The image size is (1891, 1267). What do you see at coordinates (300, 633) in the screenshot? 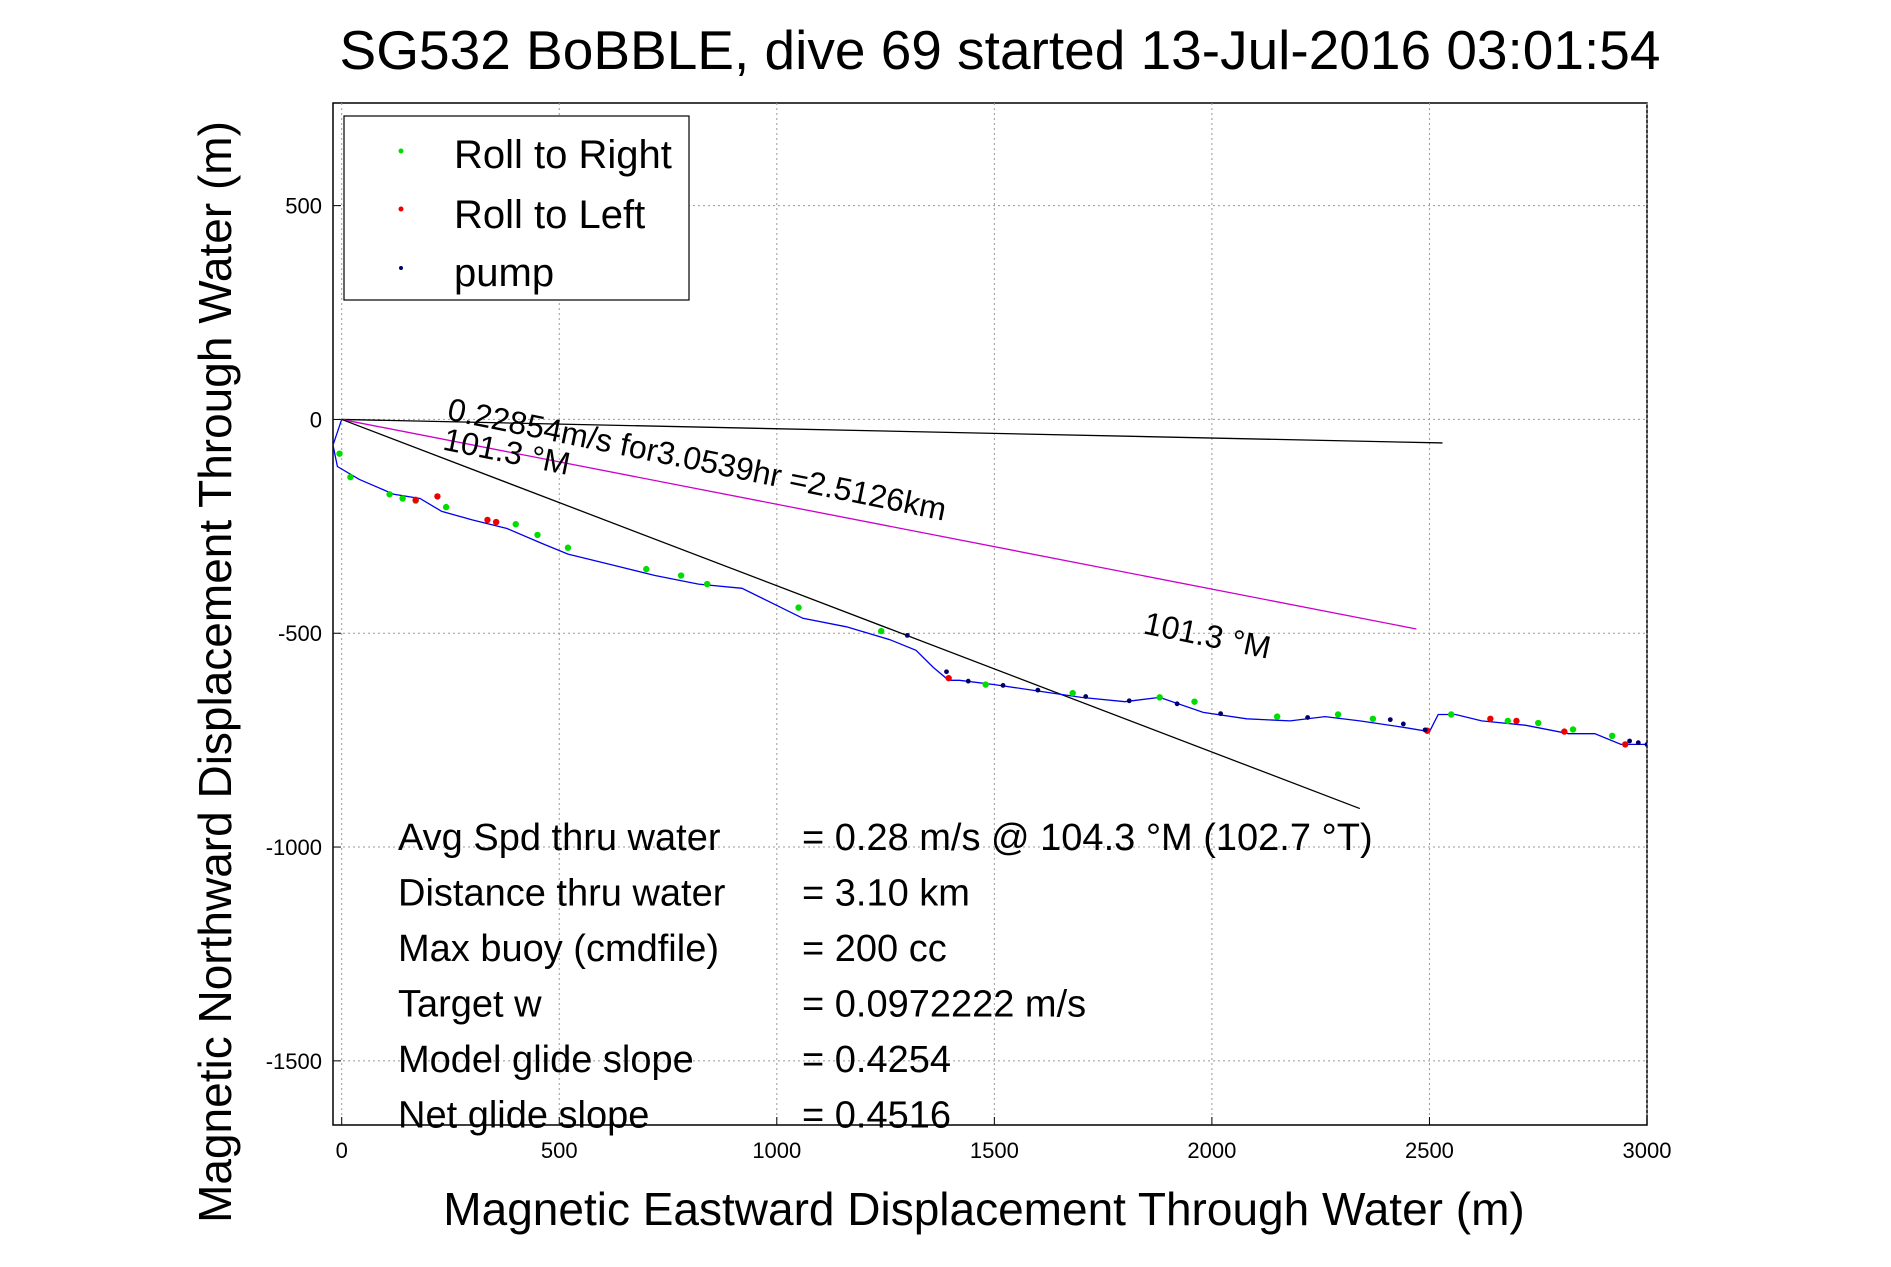
I see `y-tick-label: -500` at bounding box center [300, 633].